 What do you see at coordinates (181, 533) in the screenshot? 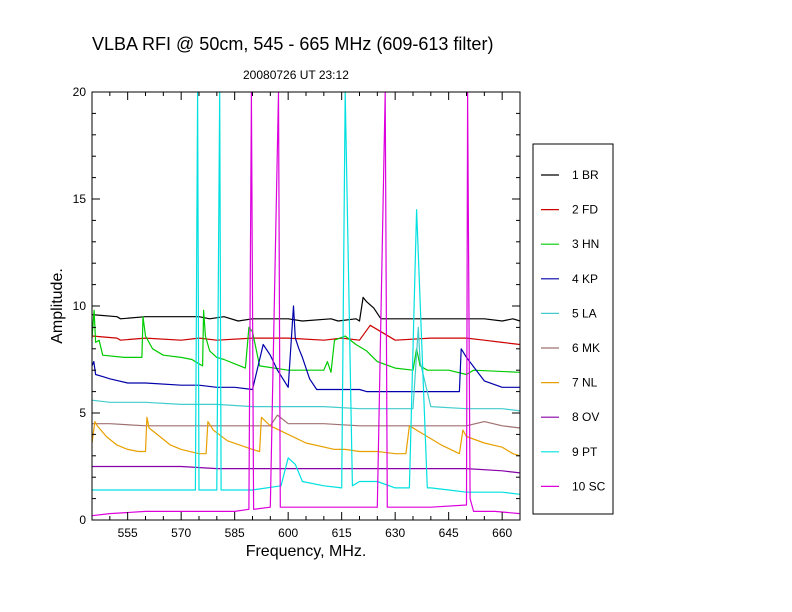
I see `x-tick-label: 570` at bounding box center [181, 533].